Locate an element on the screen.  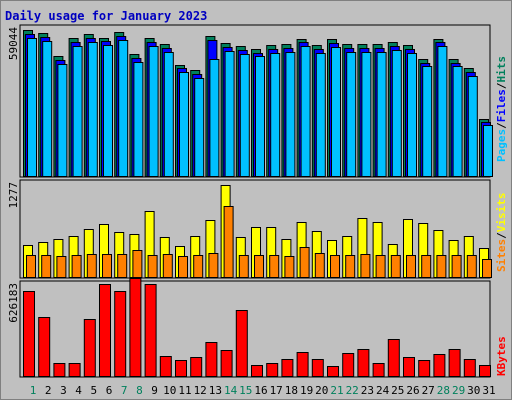
chart-title: Daily usage for January 2023 is located at coordinates (106, 16).